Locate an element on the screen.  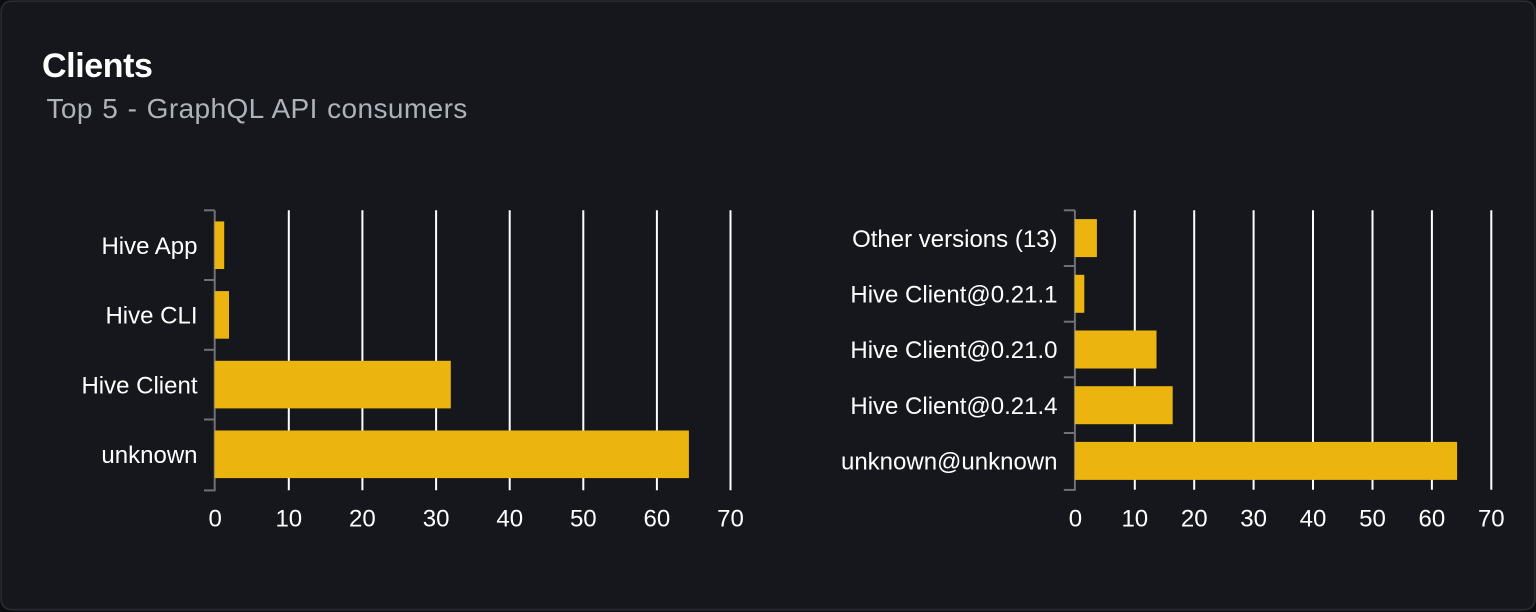
svg-text: unknown@unknown is located at coordinates (949, 462).